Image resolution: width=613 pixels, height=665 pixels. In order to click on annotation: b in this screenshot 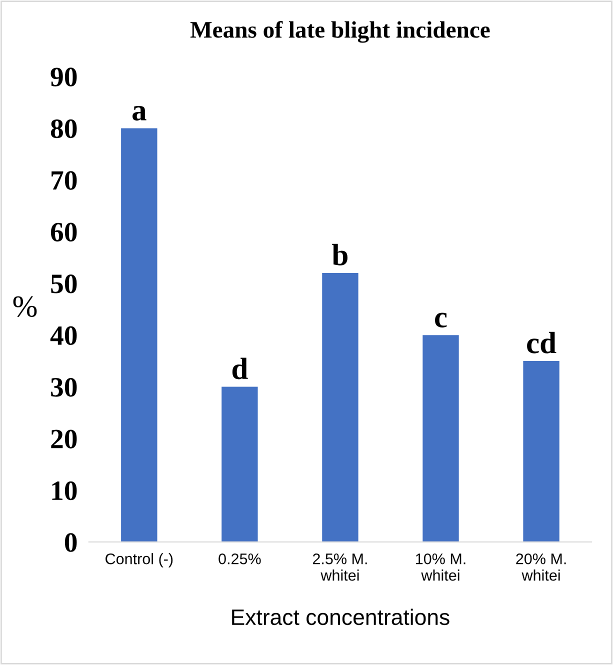, I will do `click(340, 255)`.